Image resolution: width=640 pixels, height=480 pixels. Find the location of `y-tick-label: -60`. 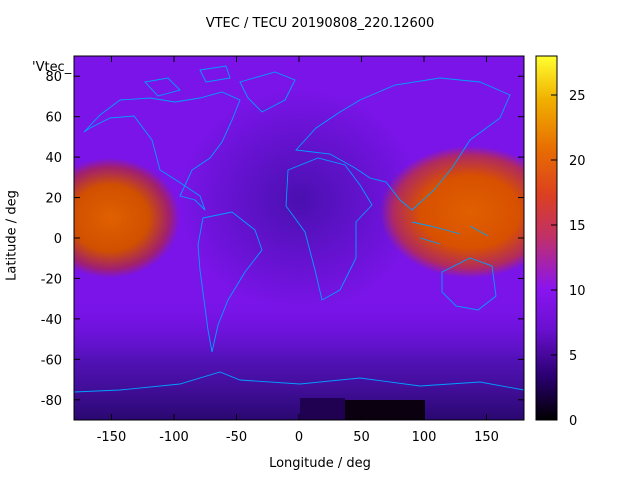

y-tick-label: -60 is located at coordinates (51, 360).